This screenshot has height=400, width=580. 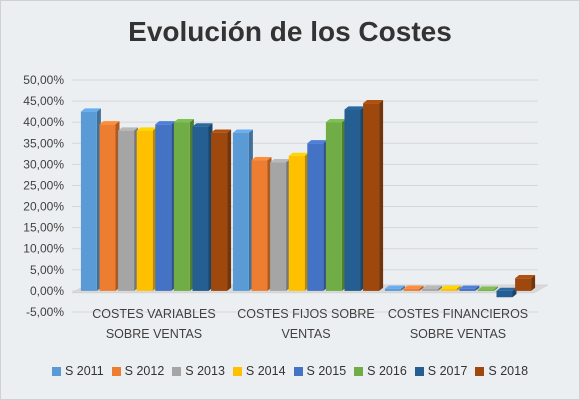 I want to click on legend-item: S 2015, so click(x=320, y=371).